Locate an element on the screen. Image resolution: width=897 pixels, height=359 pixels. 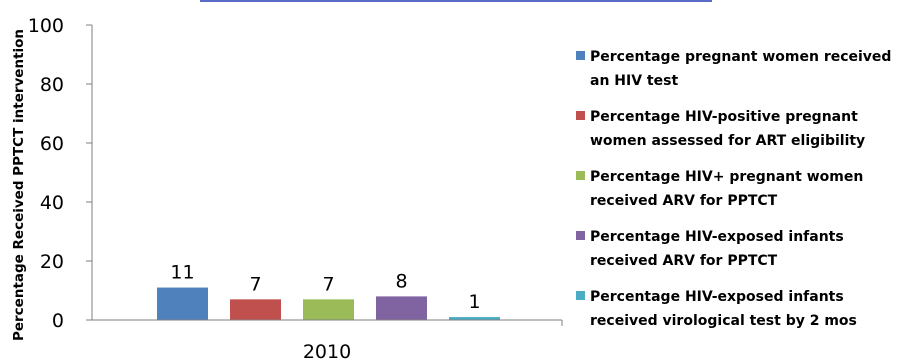
y-axis-label: Percentage Received PPTCT intervention is located at coordinates (19, 185).